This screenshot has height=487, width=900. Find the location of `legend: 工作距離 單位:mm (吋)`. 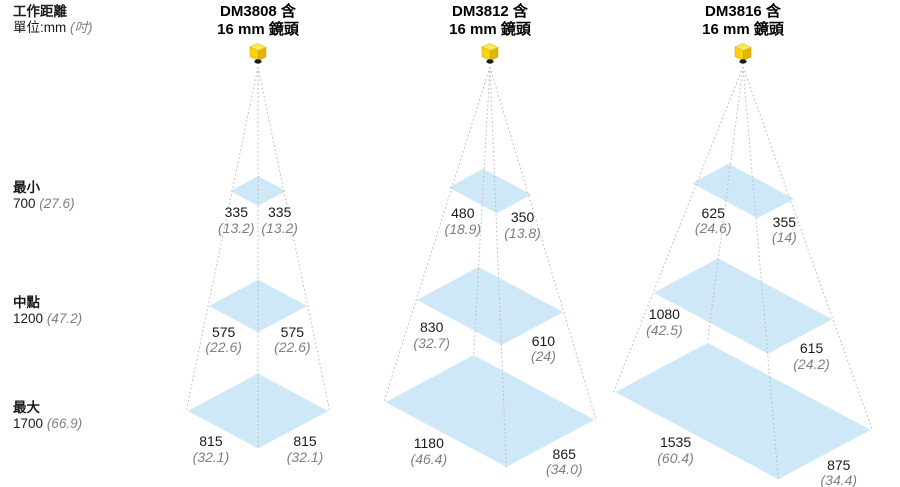

legend: 工作距離 單位:mm (吋) is located at coordinates (53, 20).